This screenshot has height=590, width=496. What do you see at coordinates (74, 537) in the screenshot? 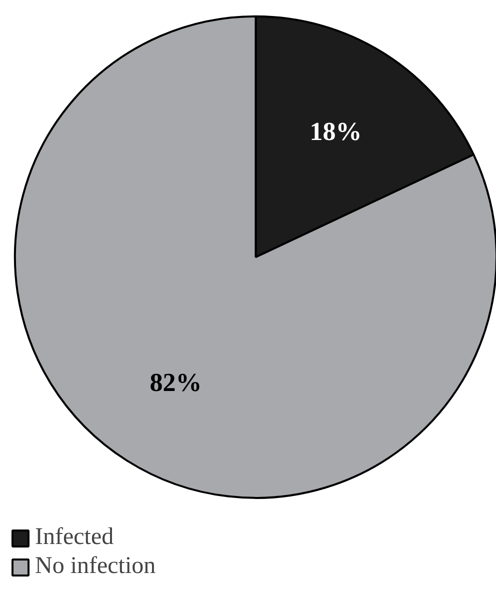
I see `legend-label: Infected` at bounding box center [74, 537].